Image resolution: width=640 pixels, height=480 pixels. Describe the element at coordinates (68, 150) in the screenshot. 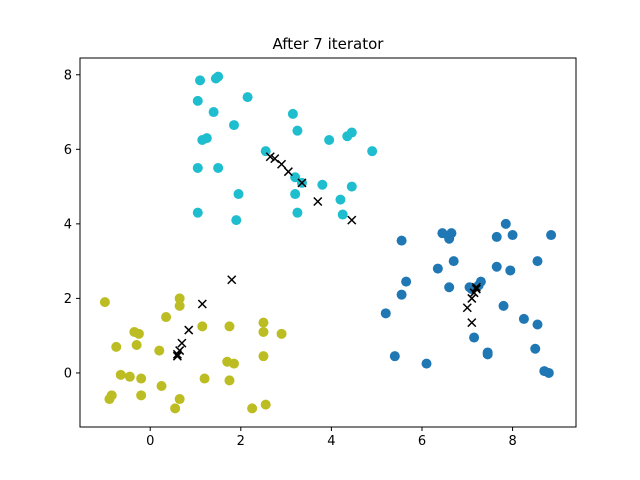

I see `y-tick-label: 6` at that location.